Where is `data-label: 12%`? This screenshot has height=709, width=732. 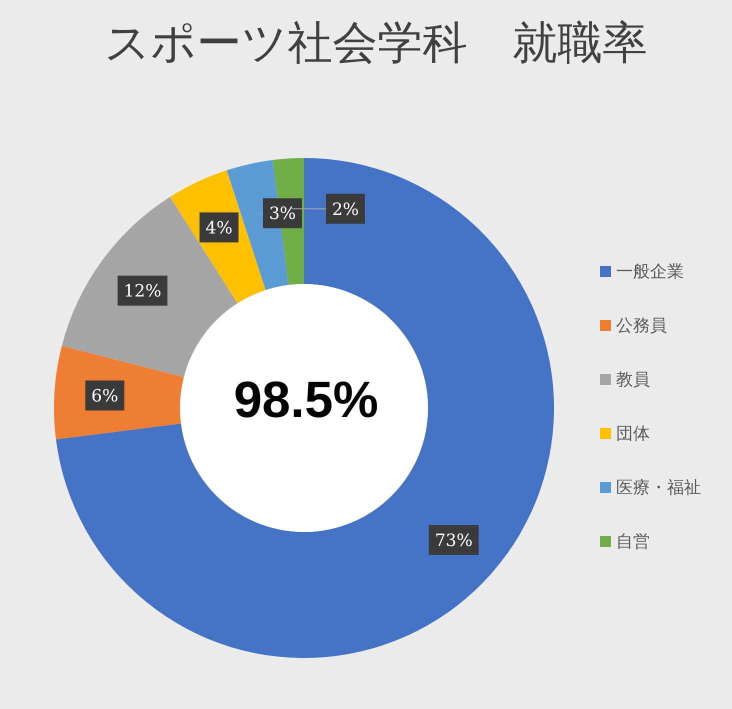
data-label: 12% is located at coordinates (143, 292).